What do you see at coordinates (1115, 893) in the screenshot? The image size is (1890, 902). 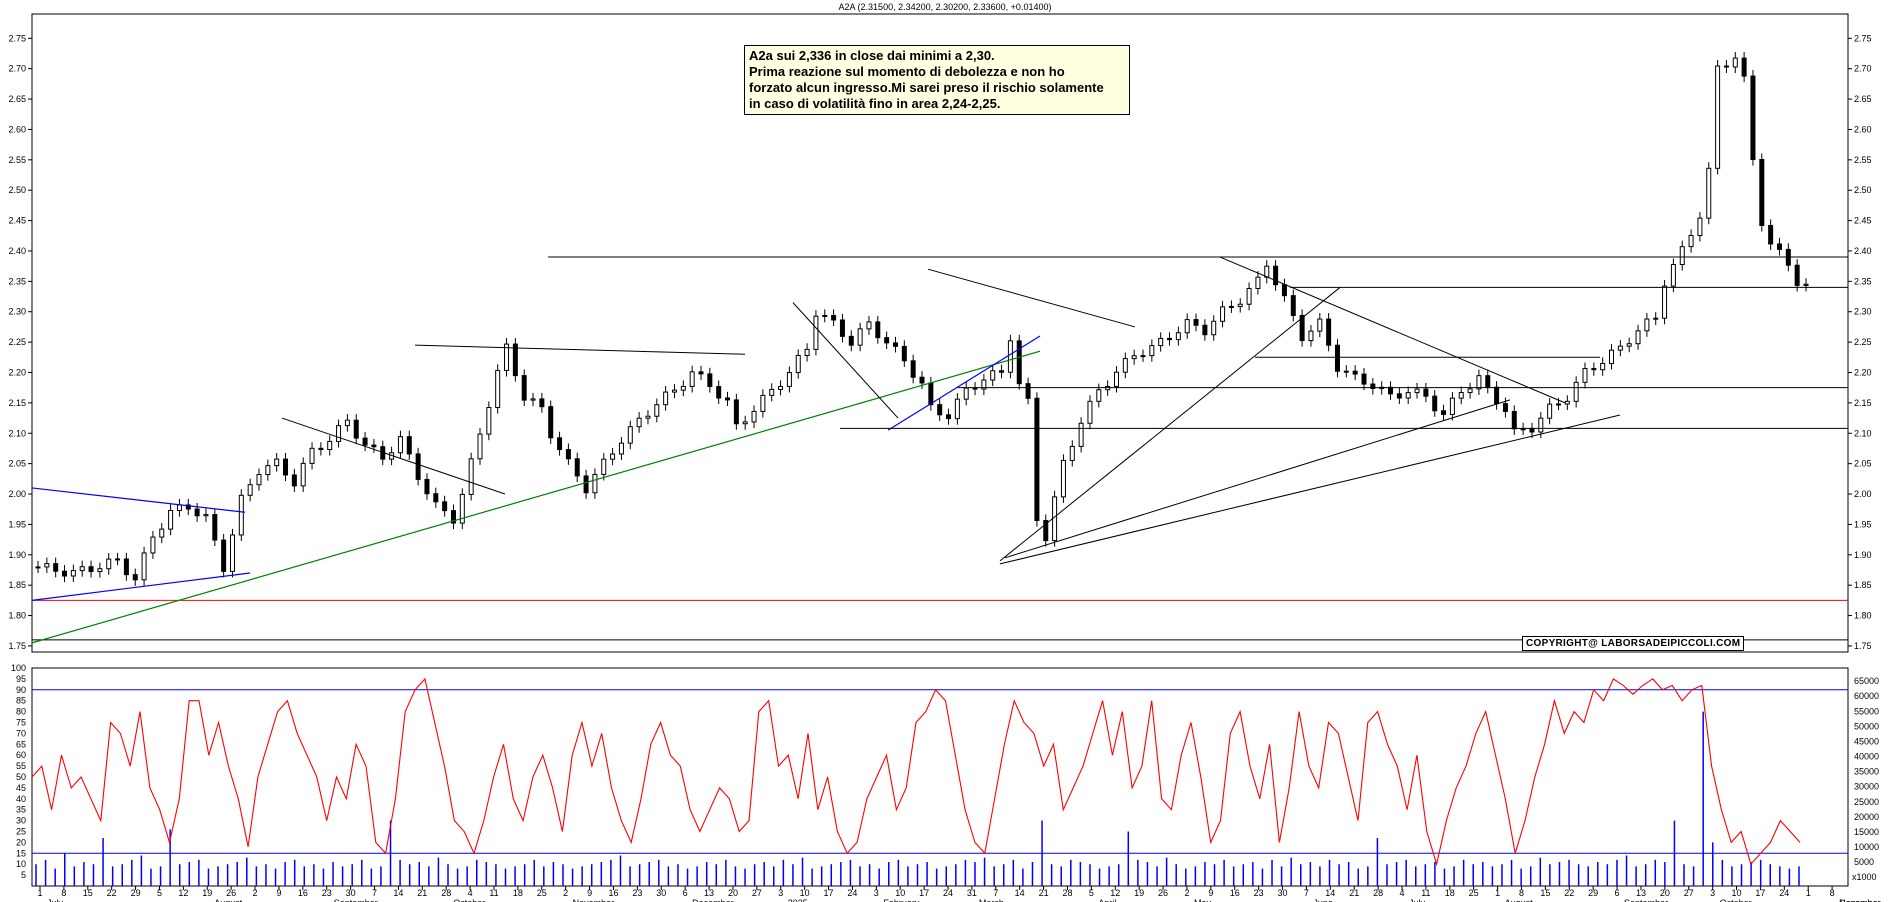 I see `x-date-label: 12` at bounding box center [1115, 893].